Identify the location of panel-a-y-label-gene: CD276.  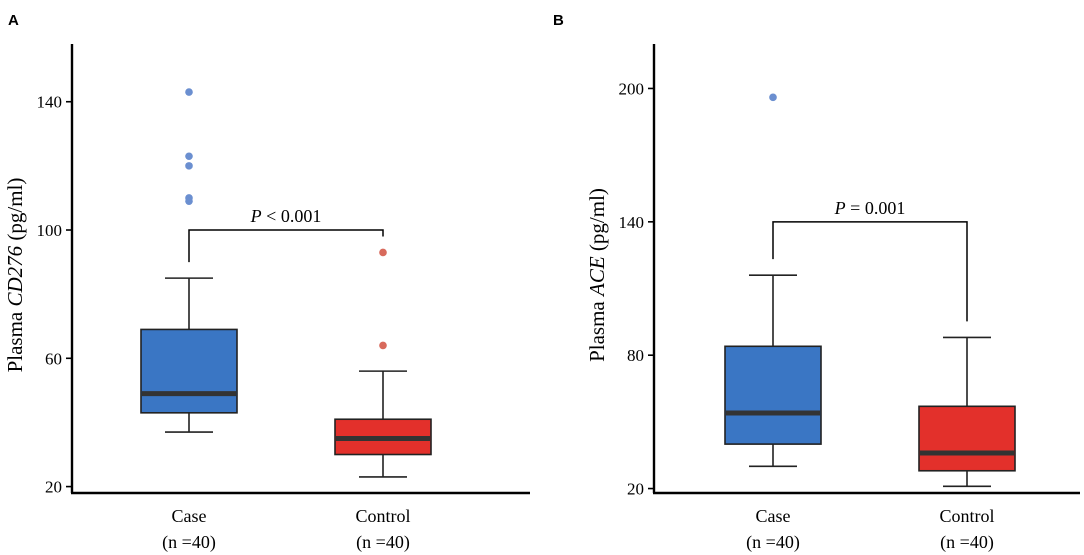
(15, 275).